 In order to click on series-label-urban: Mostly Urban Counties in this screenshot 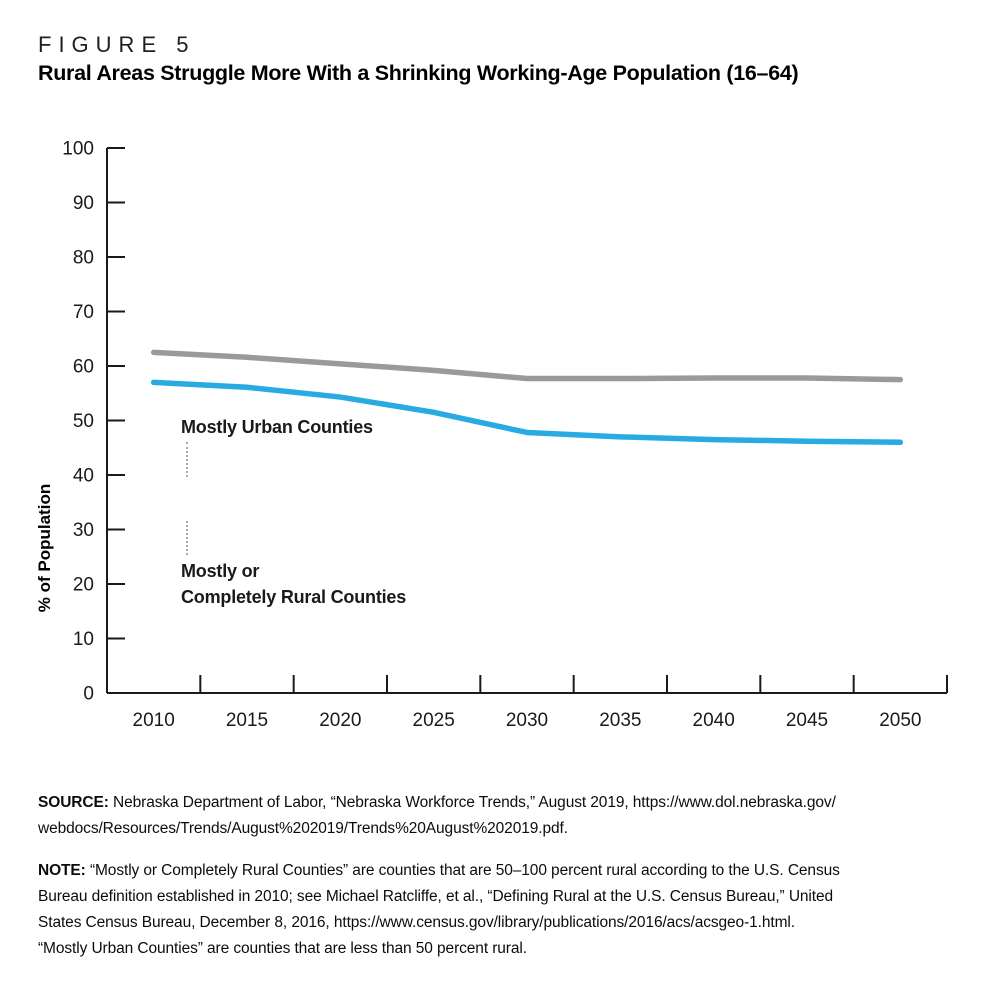, I will do `click(277, 428)`.